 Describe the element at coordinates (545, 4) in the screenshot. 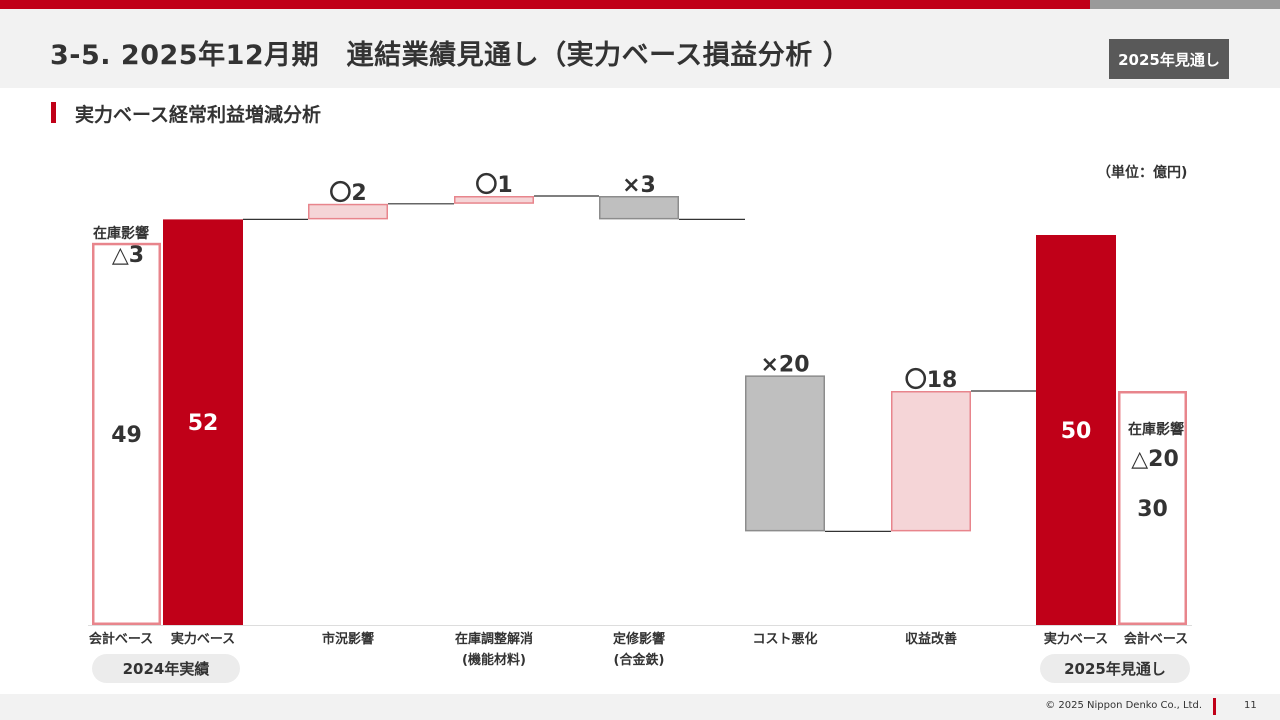

I see `top-accent-bar` at that location.